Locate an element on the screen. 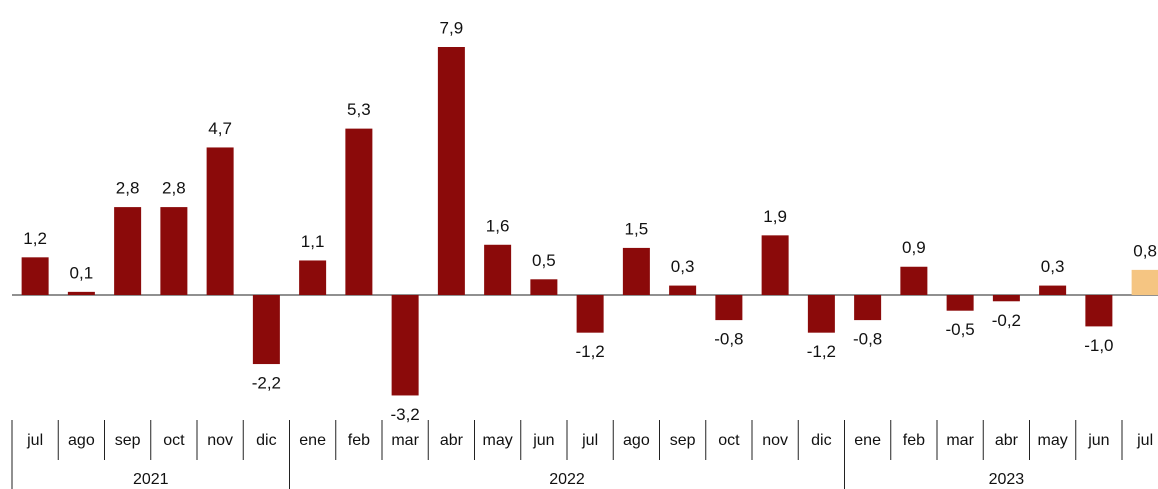  value-label: 0,5 is located at coordinates (544, 260).